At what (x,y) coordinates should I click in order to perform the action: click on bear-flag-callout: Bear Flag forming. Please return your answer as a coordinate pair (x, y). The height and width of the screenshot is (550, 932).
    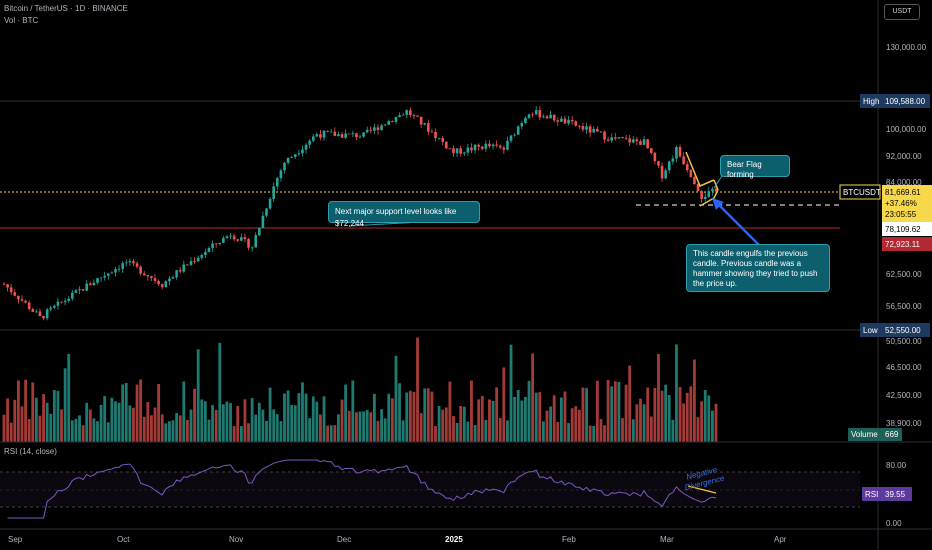
    Looking at the image, I should click on (755, 167).